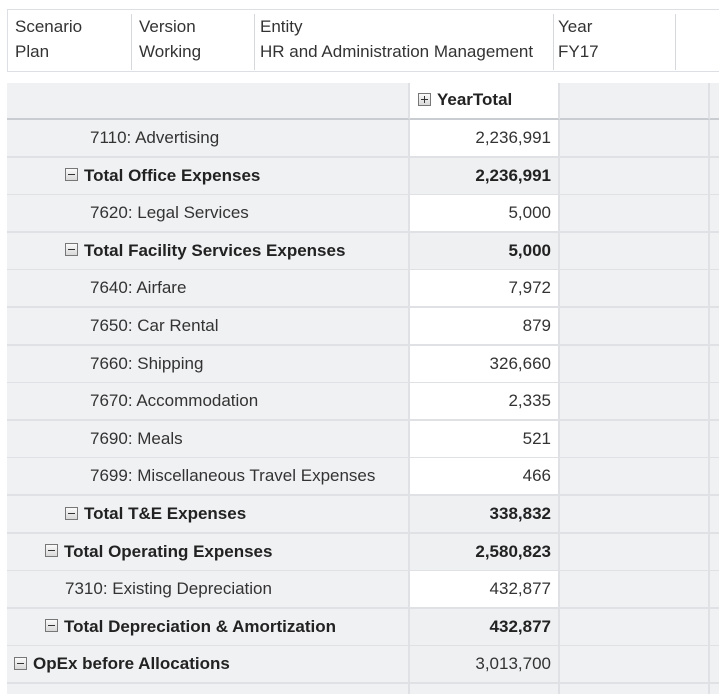 The width and height of the screenshot is (719, 694). What do you see at coordinates (165, 513) in the screenshot?
I see `row-label: Total T&E Expenses` at bounding box center [165, 513].